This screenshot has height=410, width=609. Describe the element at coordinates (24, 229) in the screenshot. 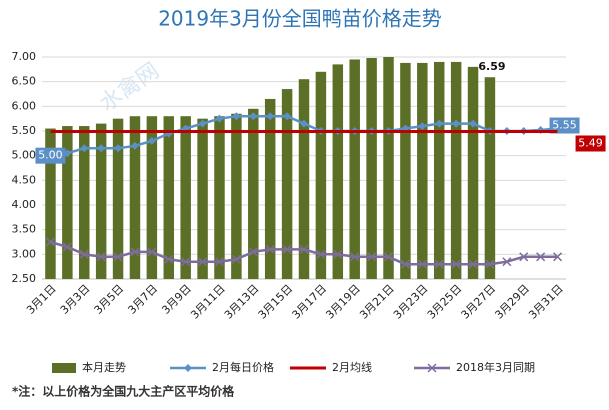

I see `y-tick-label: 3.50` at that location.